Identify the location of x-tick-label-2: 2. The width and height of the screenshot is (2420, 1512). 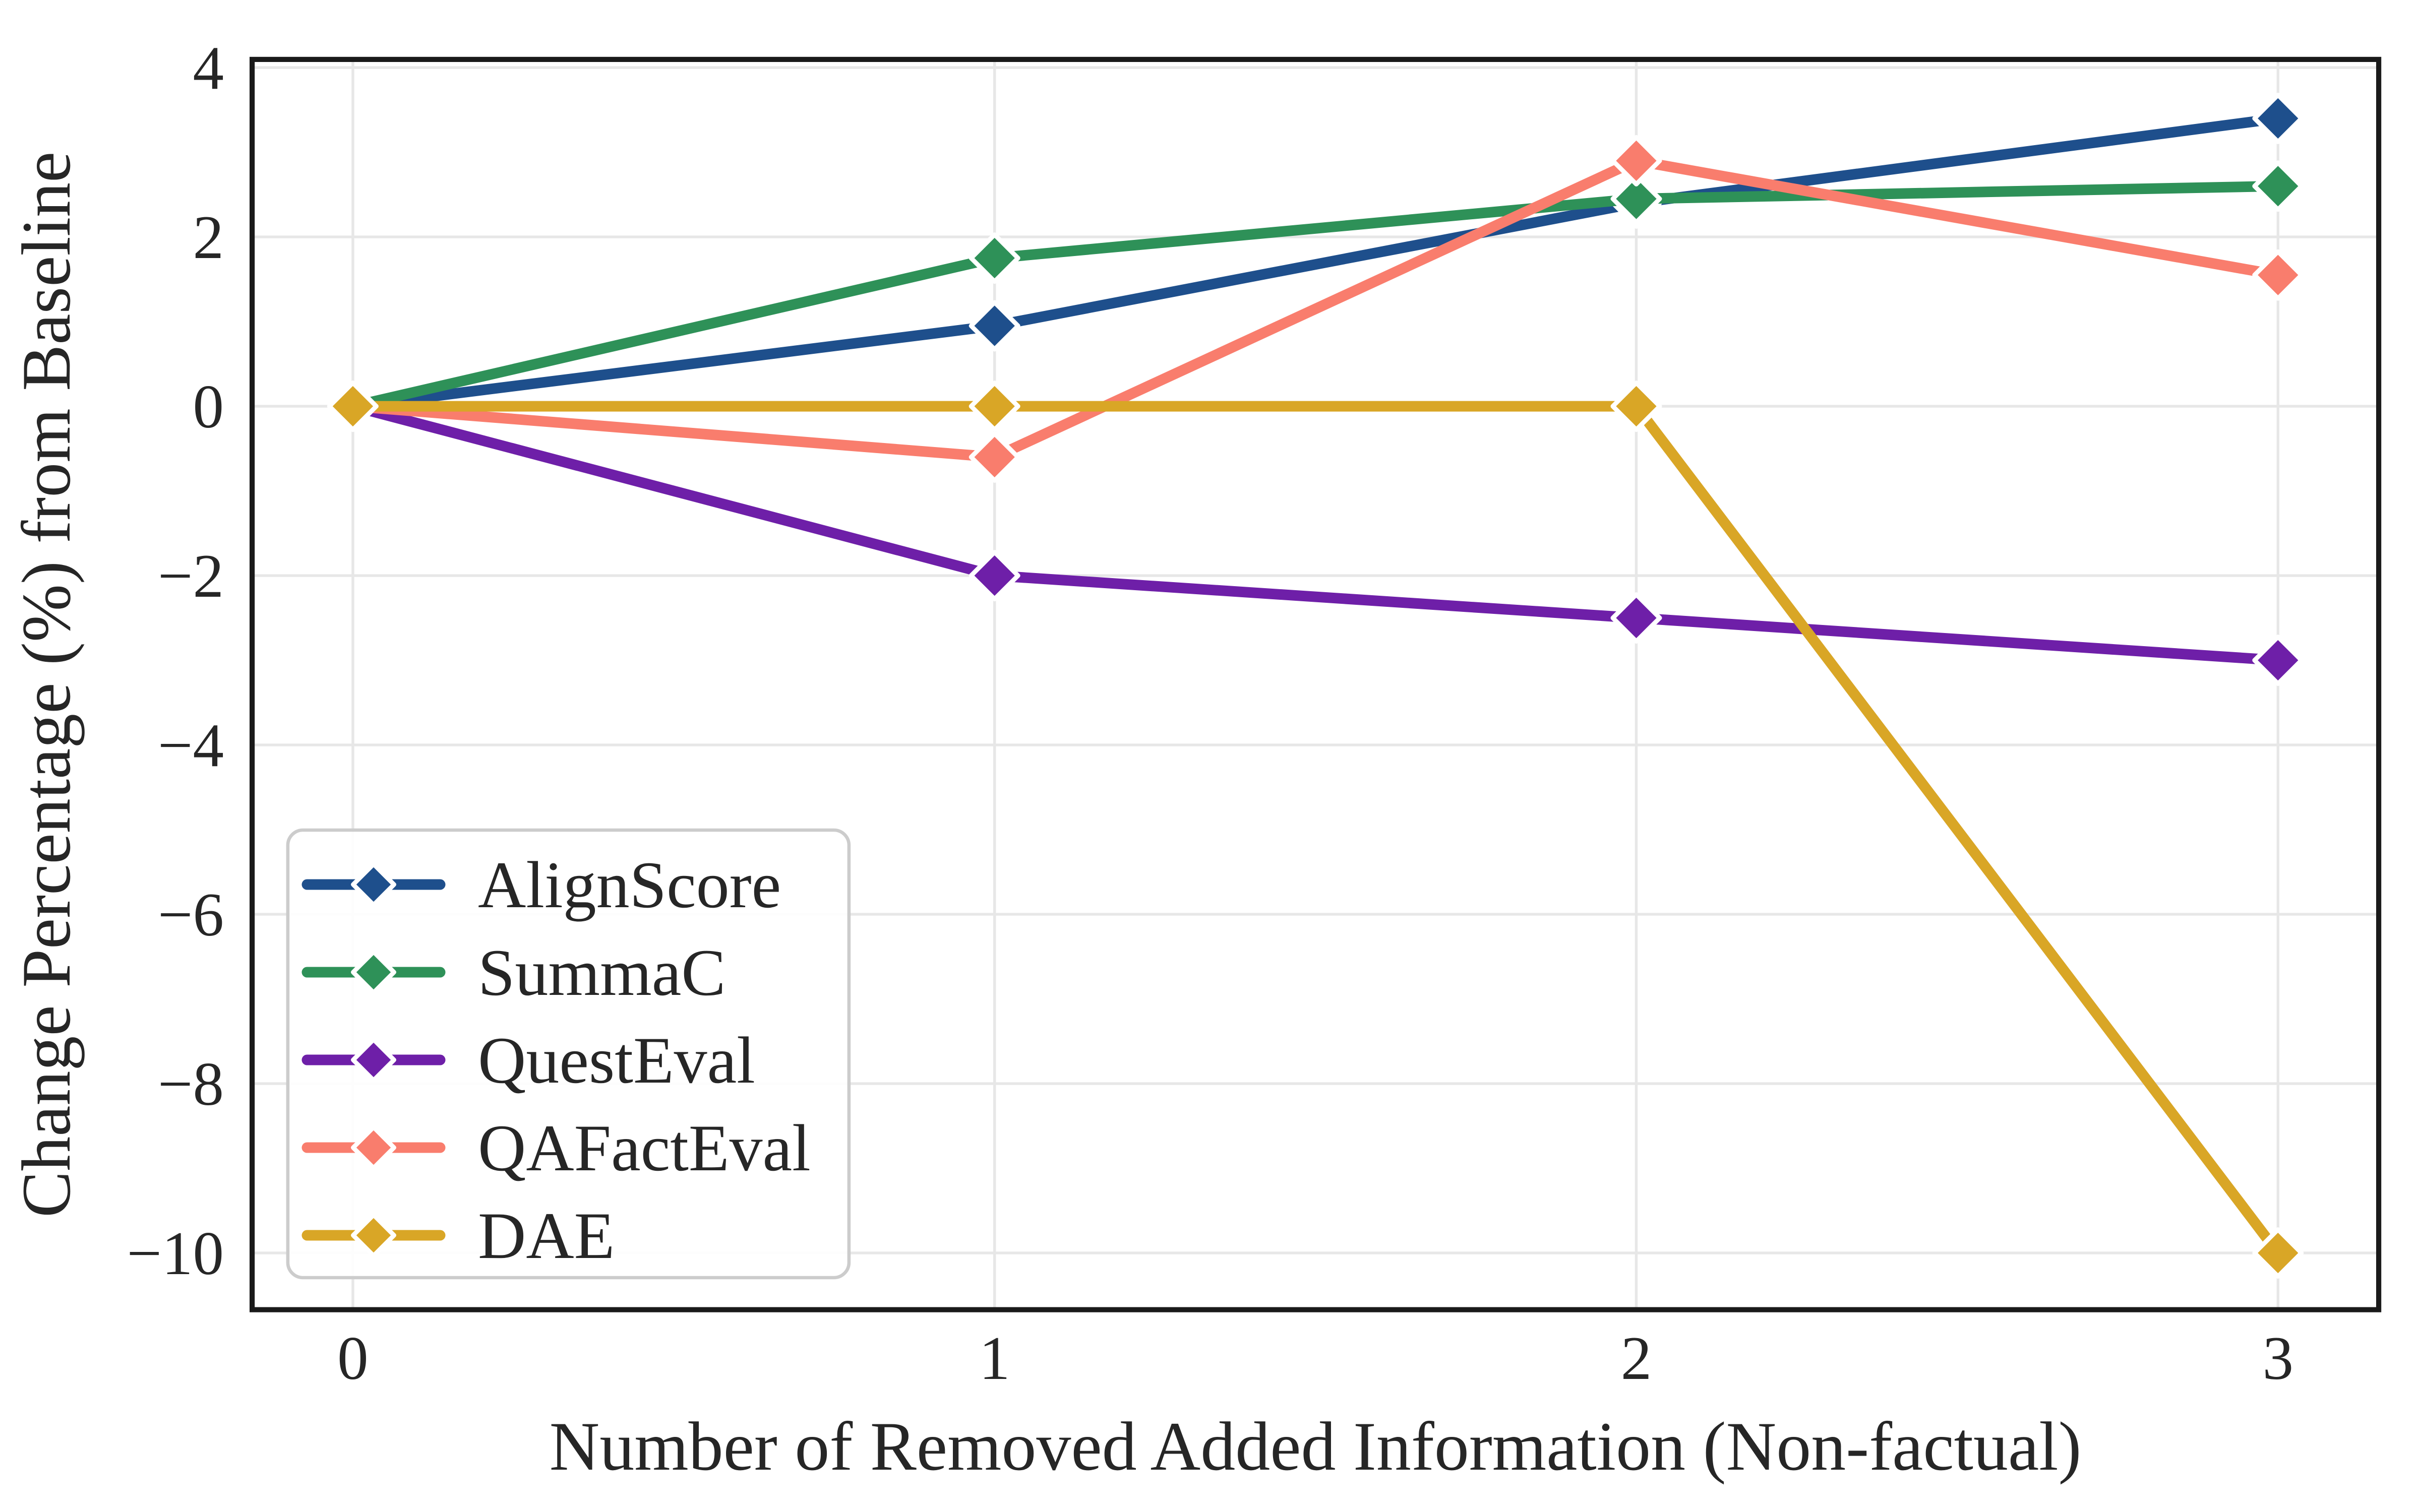
(1636, 1358).